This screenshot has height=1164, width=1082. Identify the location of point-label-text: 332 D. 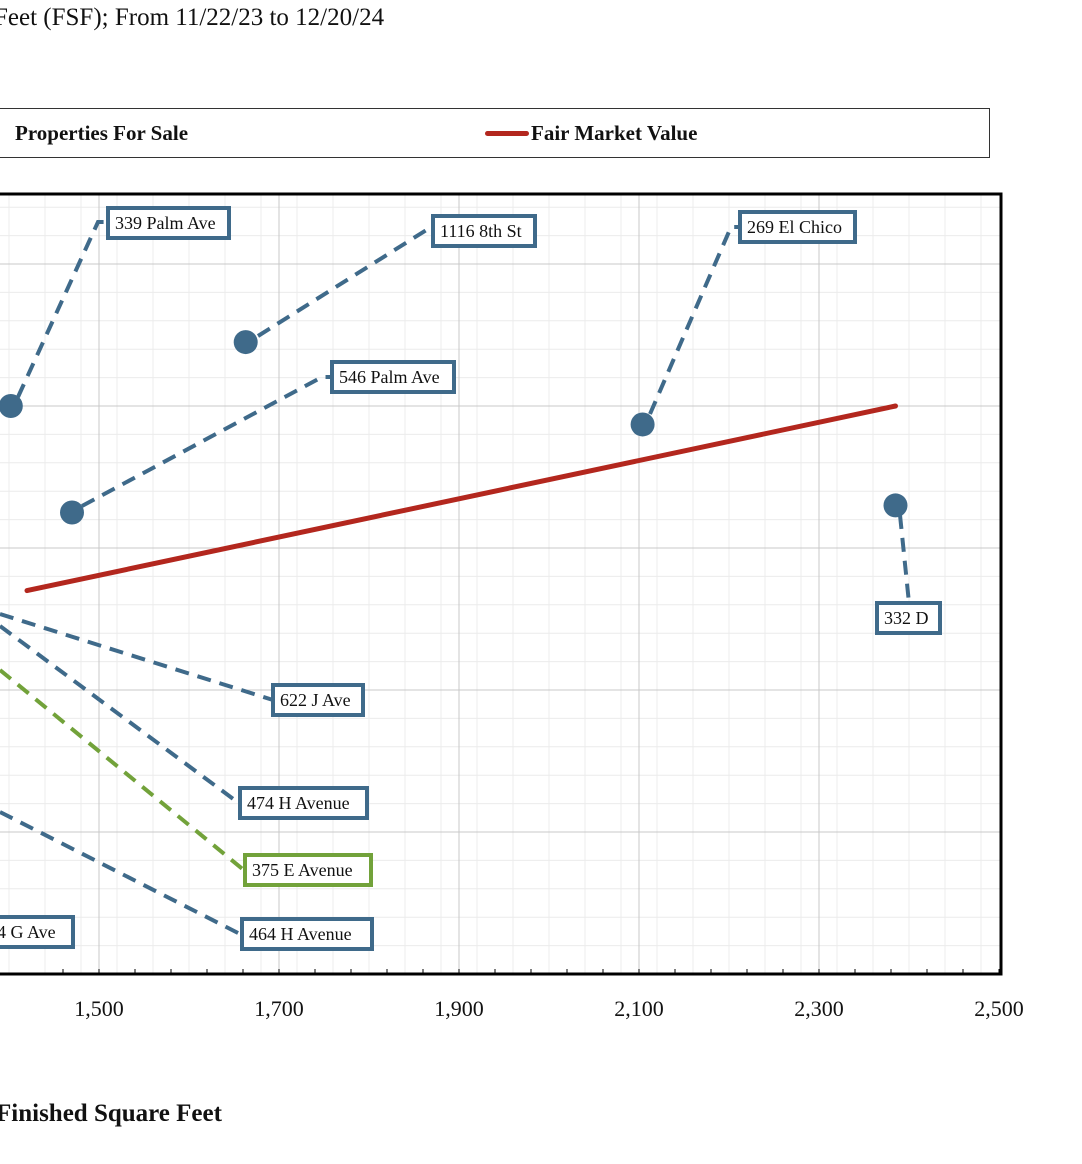
(906, 618).